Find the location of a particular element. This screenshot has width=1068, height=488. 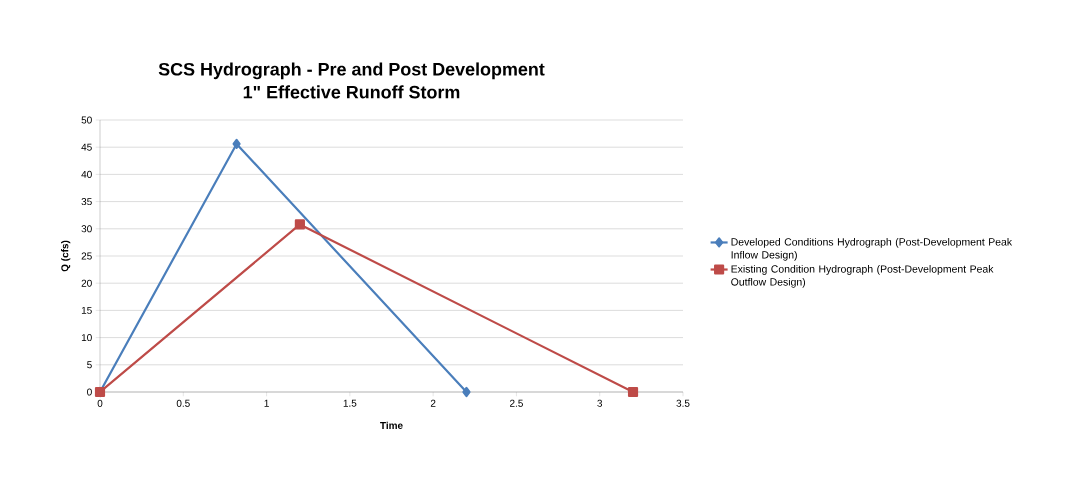

y-tick-label: 30 is located at coordinates (86, 229).